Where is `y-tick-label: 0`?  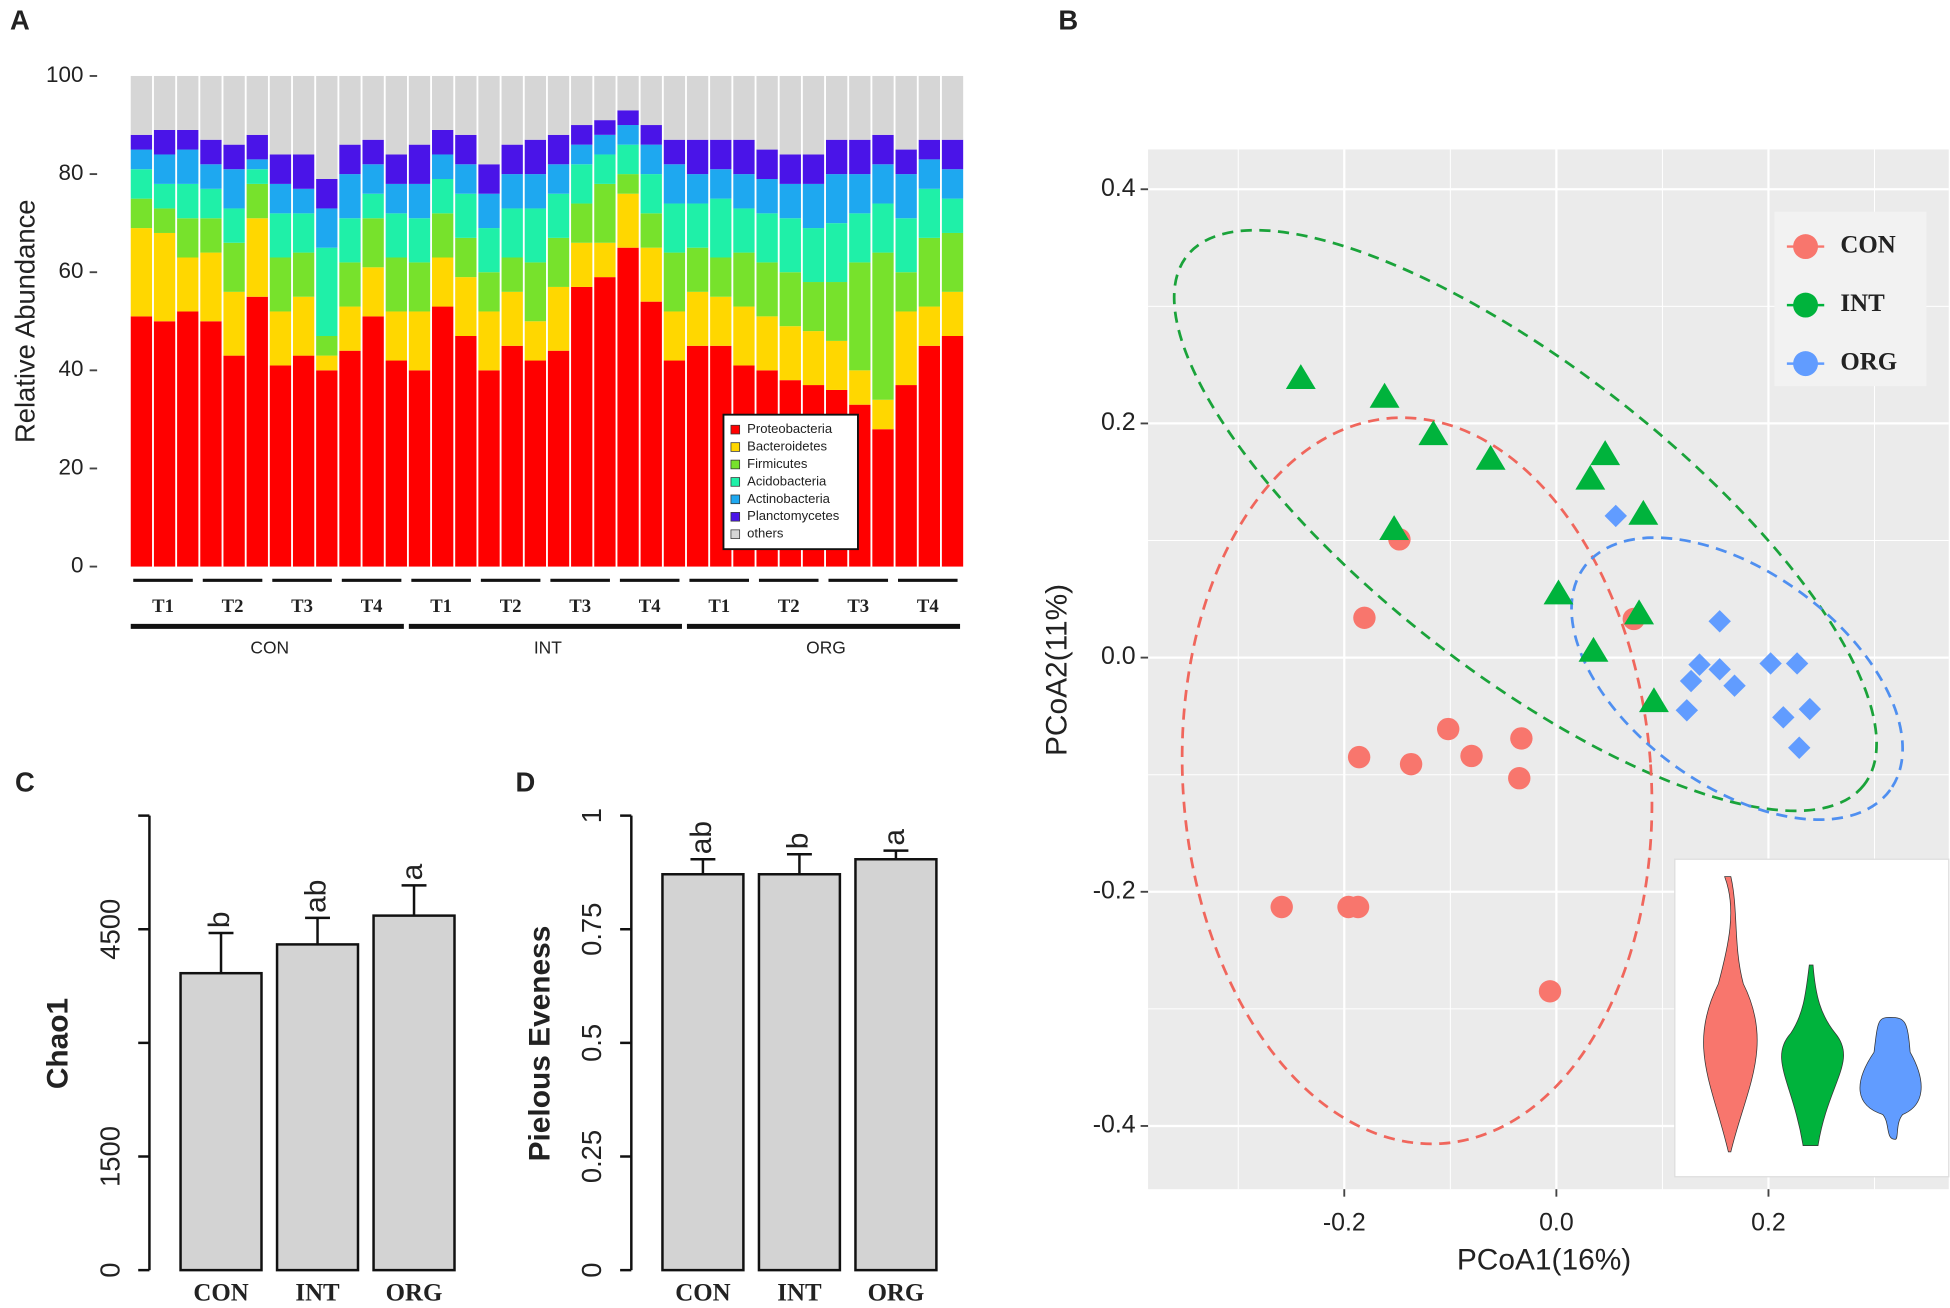
y-tick-label: 0 is located at coordinates (109, 1270).